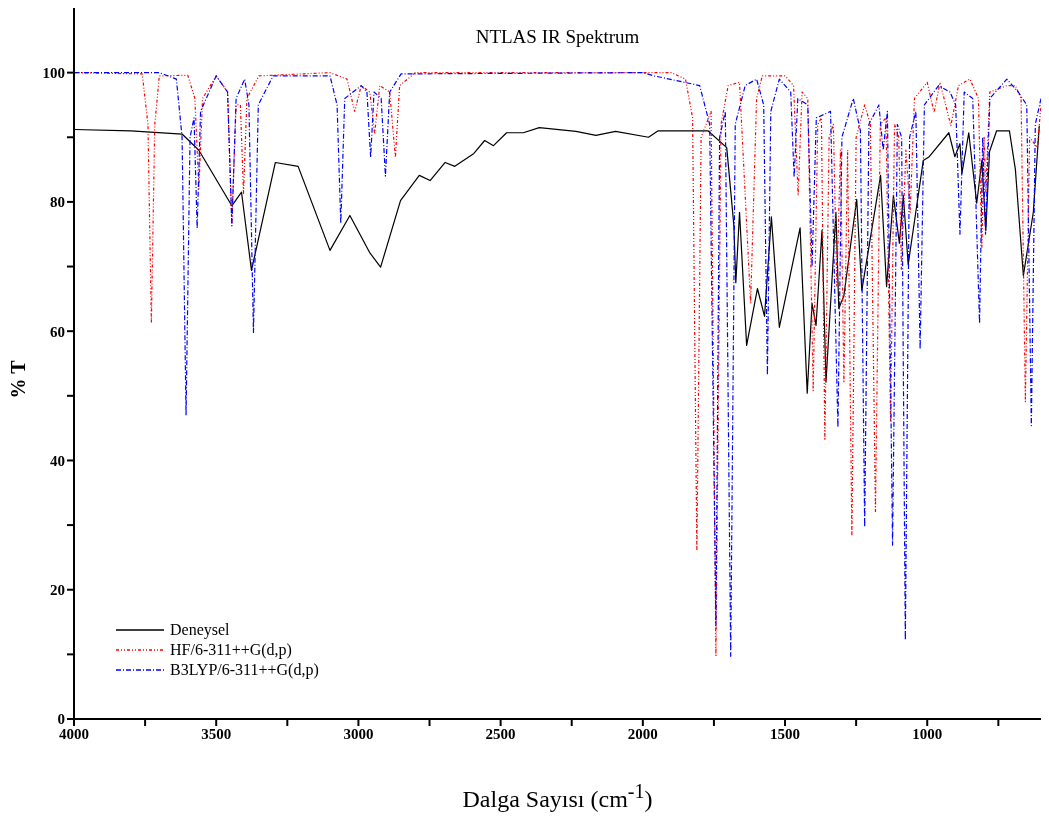  What do you see at coordinates (200, 630) in the screenshot?
I see `legend-label: Deneysel` at bounding box center [200, 630].